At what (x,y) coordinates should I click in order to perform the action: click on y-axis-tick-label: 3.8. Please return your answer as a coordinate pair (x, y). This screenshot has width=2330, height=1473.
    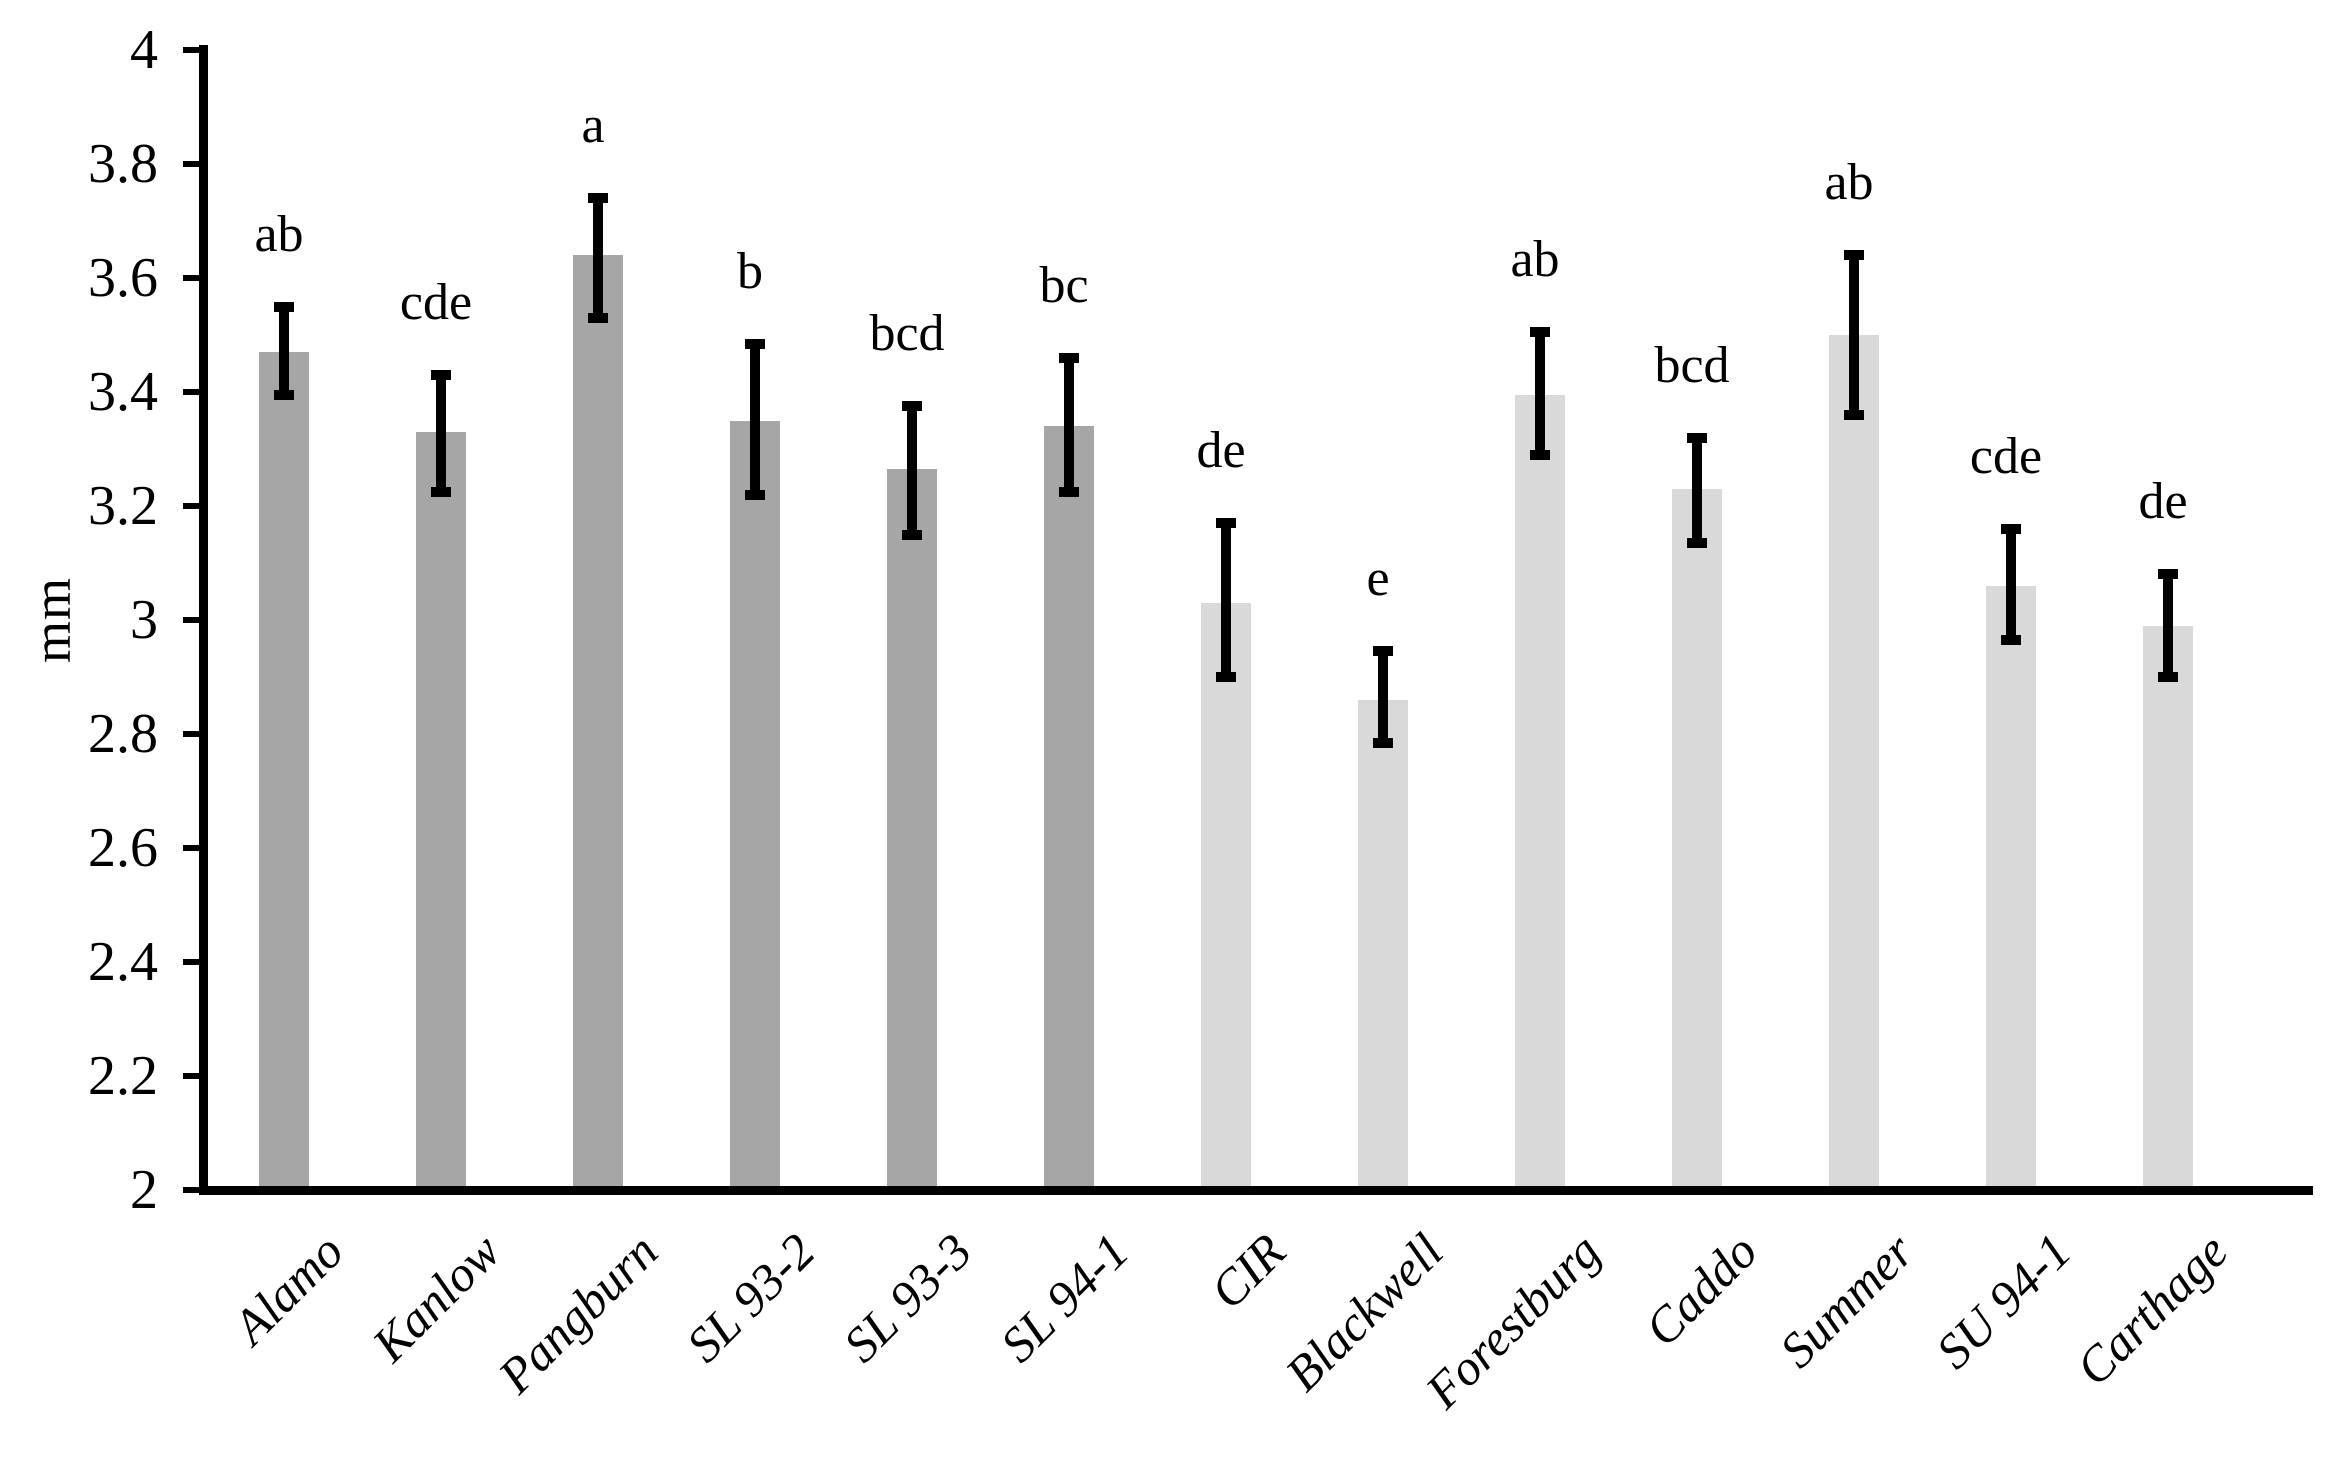
    Looking at the image, I should click on (123, 164).